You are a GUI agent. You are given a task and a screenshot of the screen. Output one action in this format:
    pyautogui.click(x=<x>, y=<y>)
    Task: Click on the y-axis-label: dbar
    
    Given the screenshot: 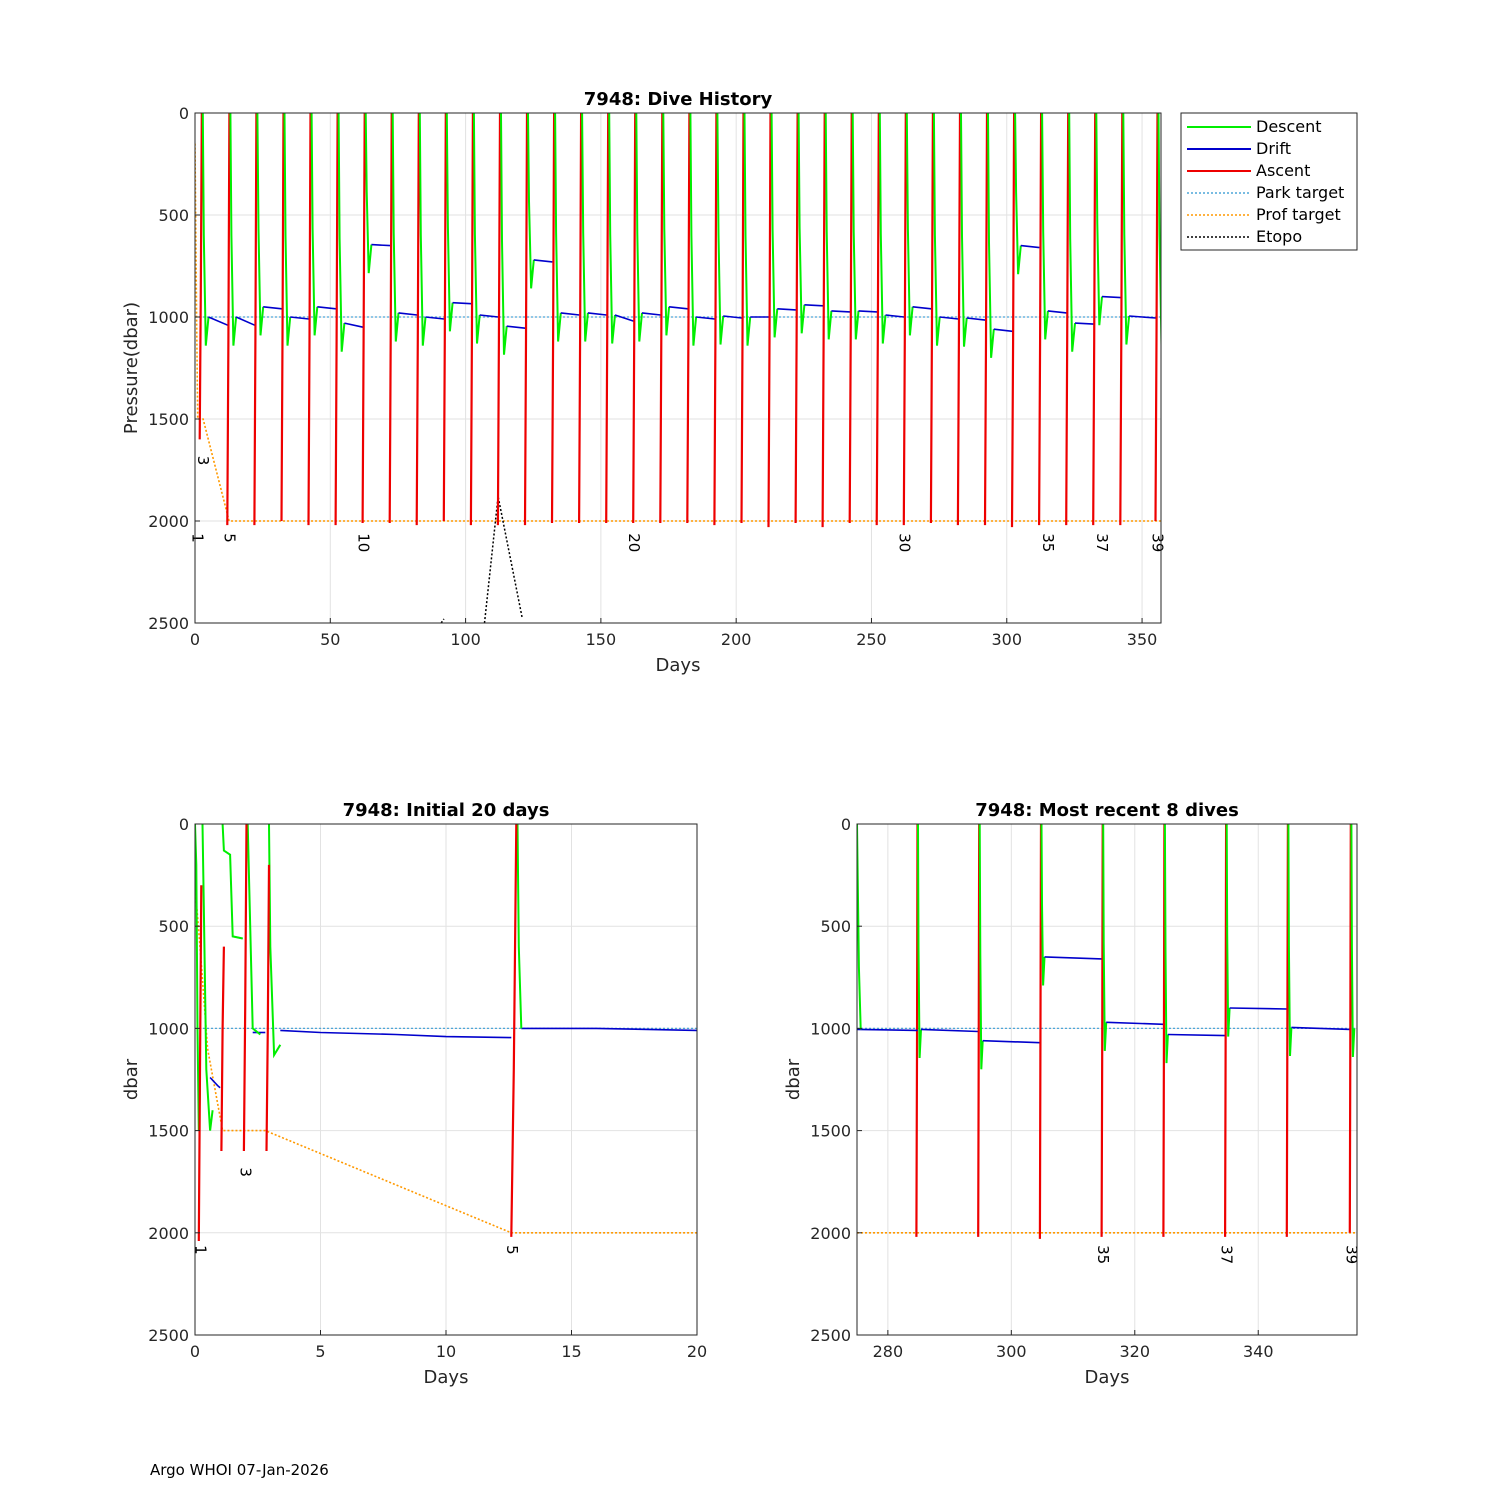 What is the action you would take?
    pyautogui.click(x=793, y=1079)
    